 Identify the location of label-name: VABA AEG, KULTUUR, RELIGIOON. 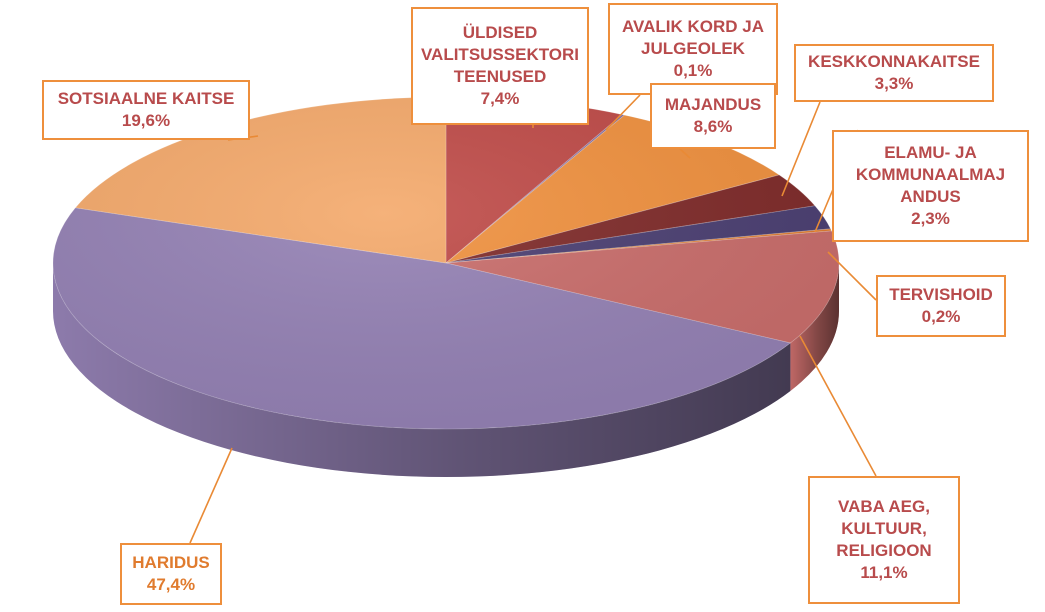
(884, 528).